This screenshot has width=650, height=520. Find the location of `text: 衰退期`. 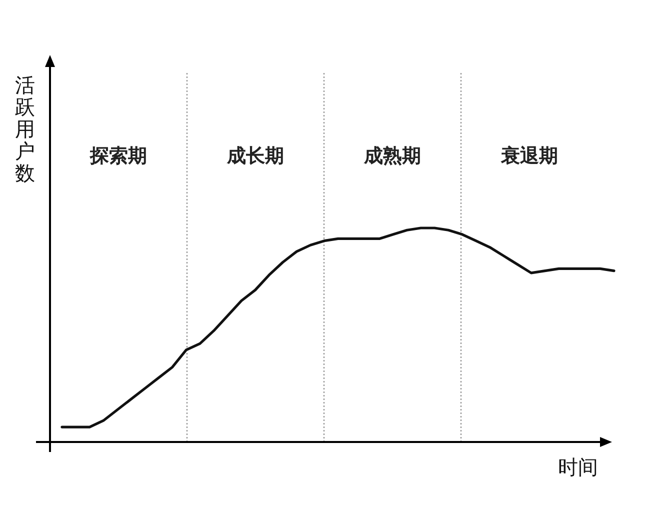

text: 衰退期 is located at coordinates (529, 156).